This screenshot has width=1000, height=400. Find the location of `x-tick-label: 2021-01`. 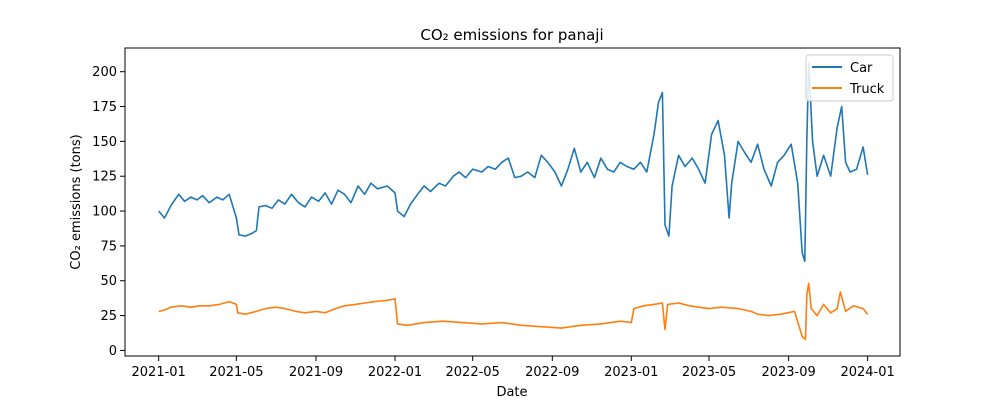

x-tick-label: 2021-01 is located at coordinates (159, 372).